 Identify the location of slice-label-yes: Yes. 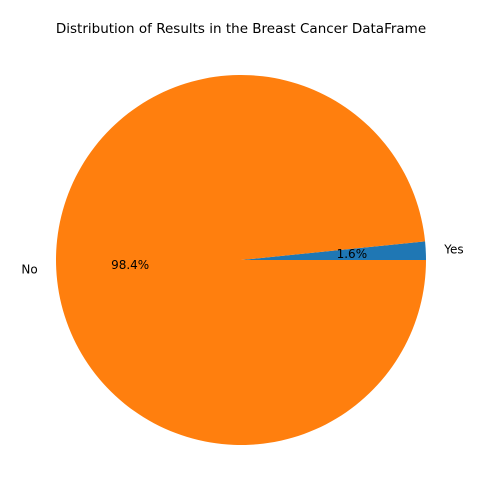
(453, 249).